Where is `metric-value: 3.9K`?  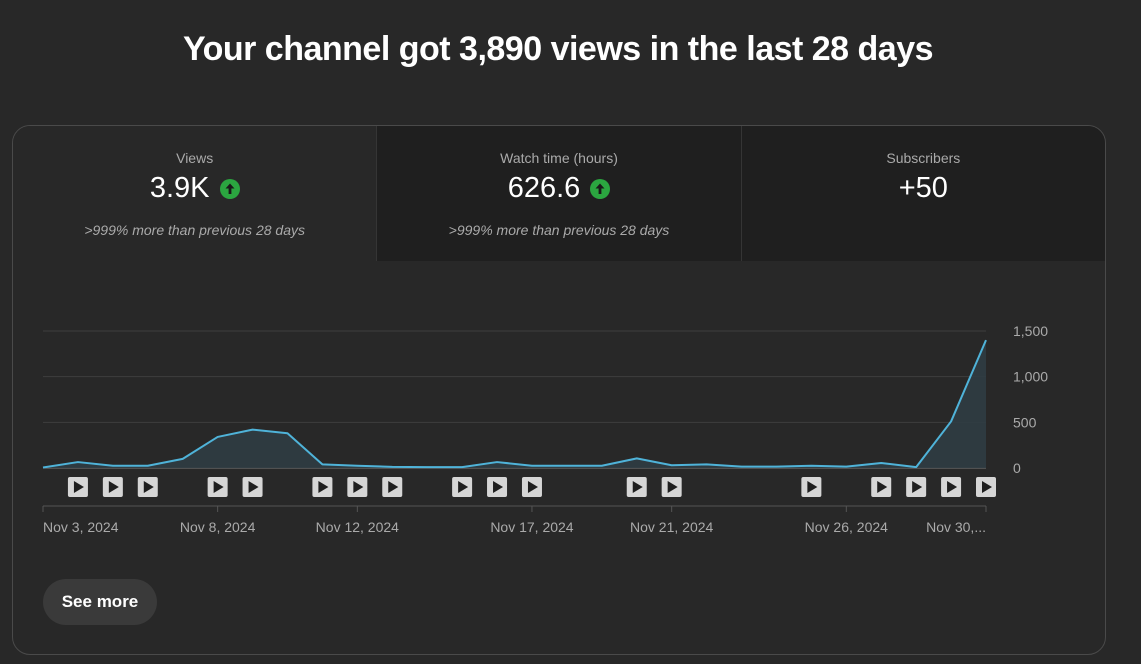
metric-value: 3.9K is located at coordinates (179, 188).